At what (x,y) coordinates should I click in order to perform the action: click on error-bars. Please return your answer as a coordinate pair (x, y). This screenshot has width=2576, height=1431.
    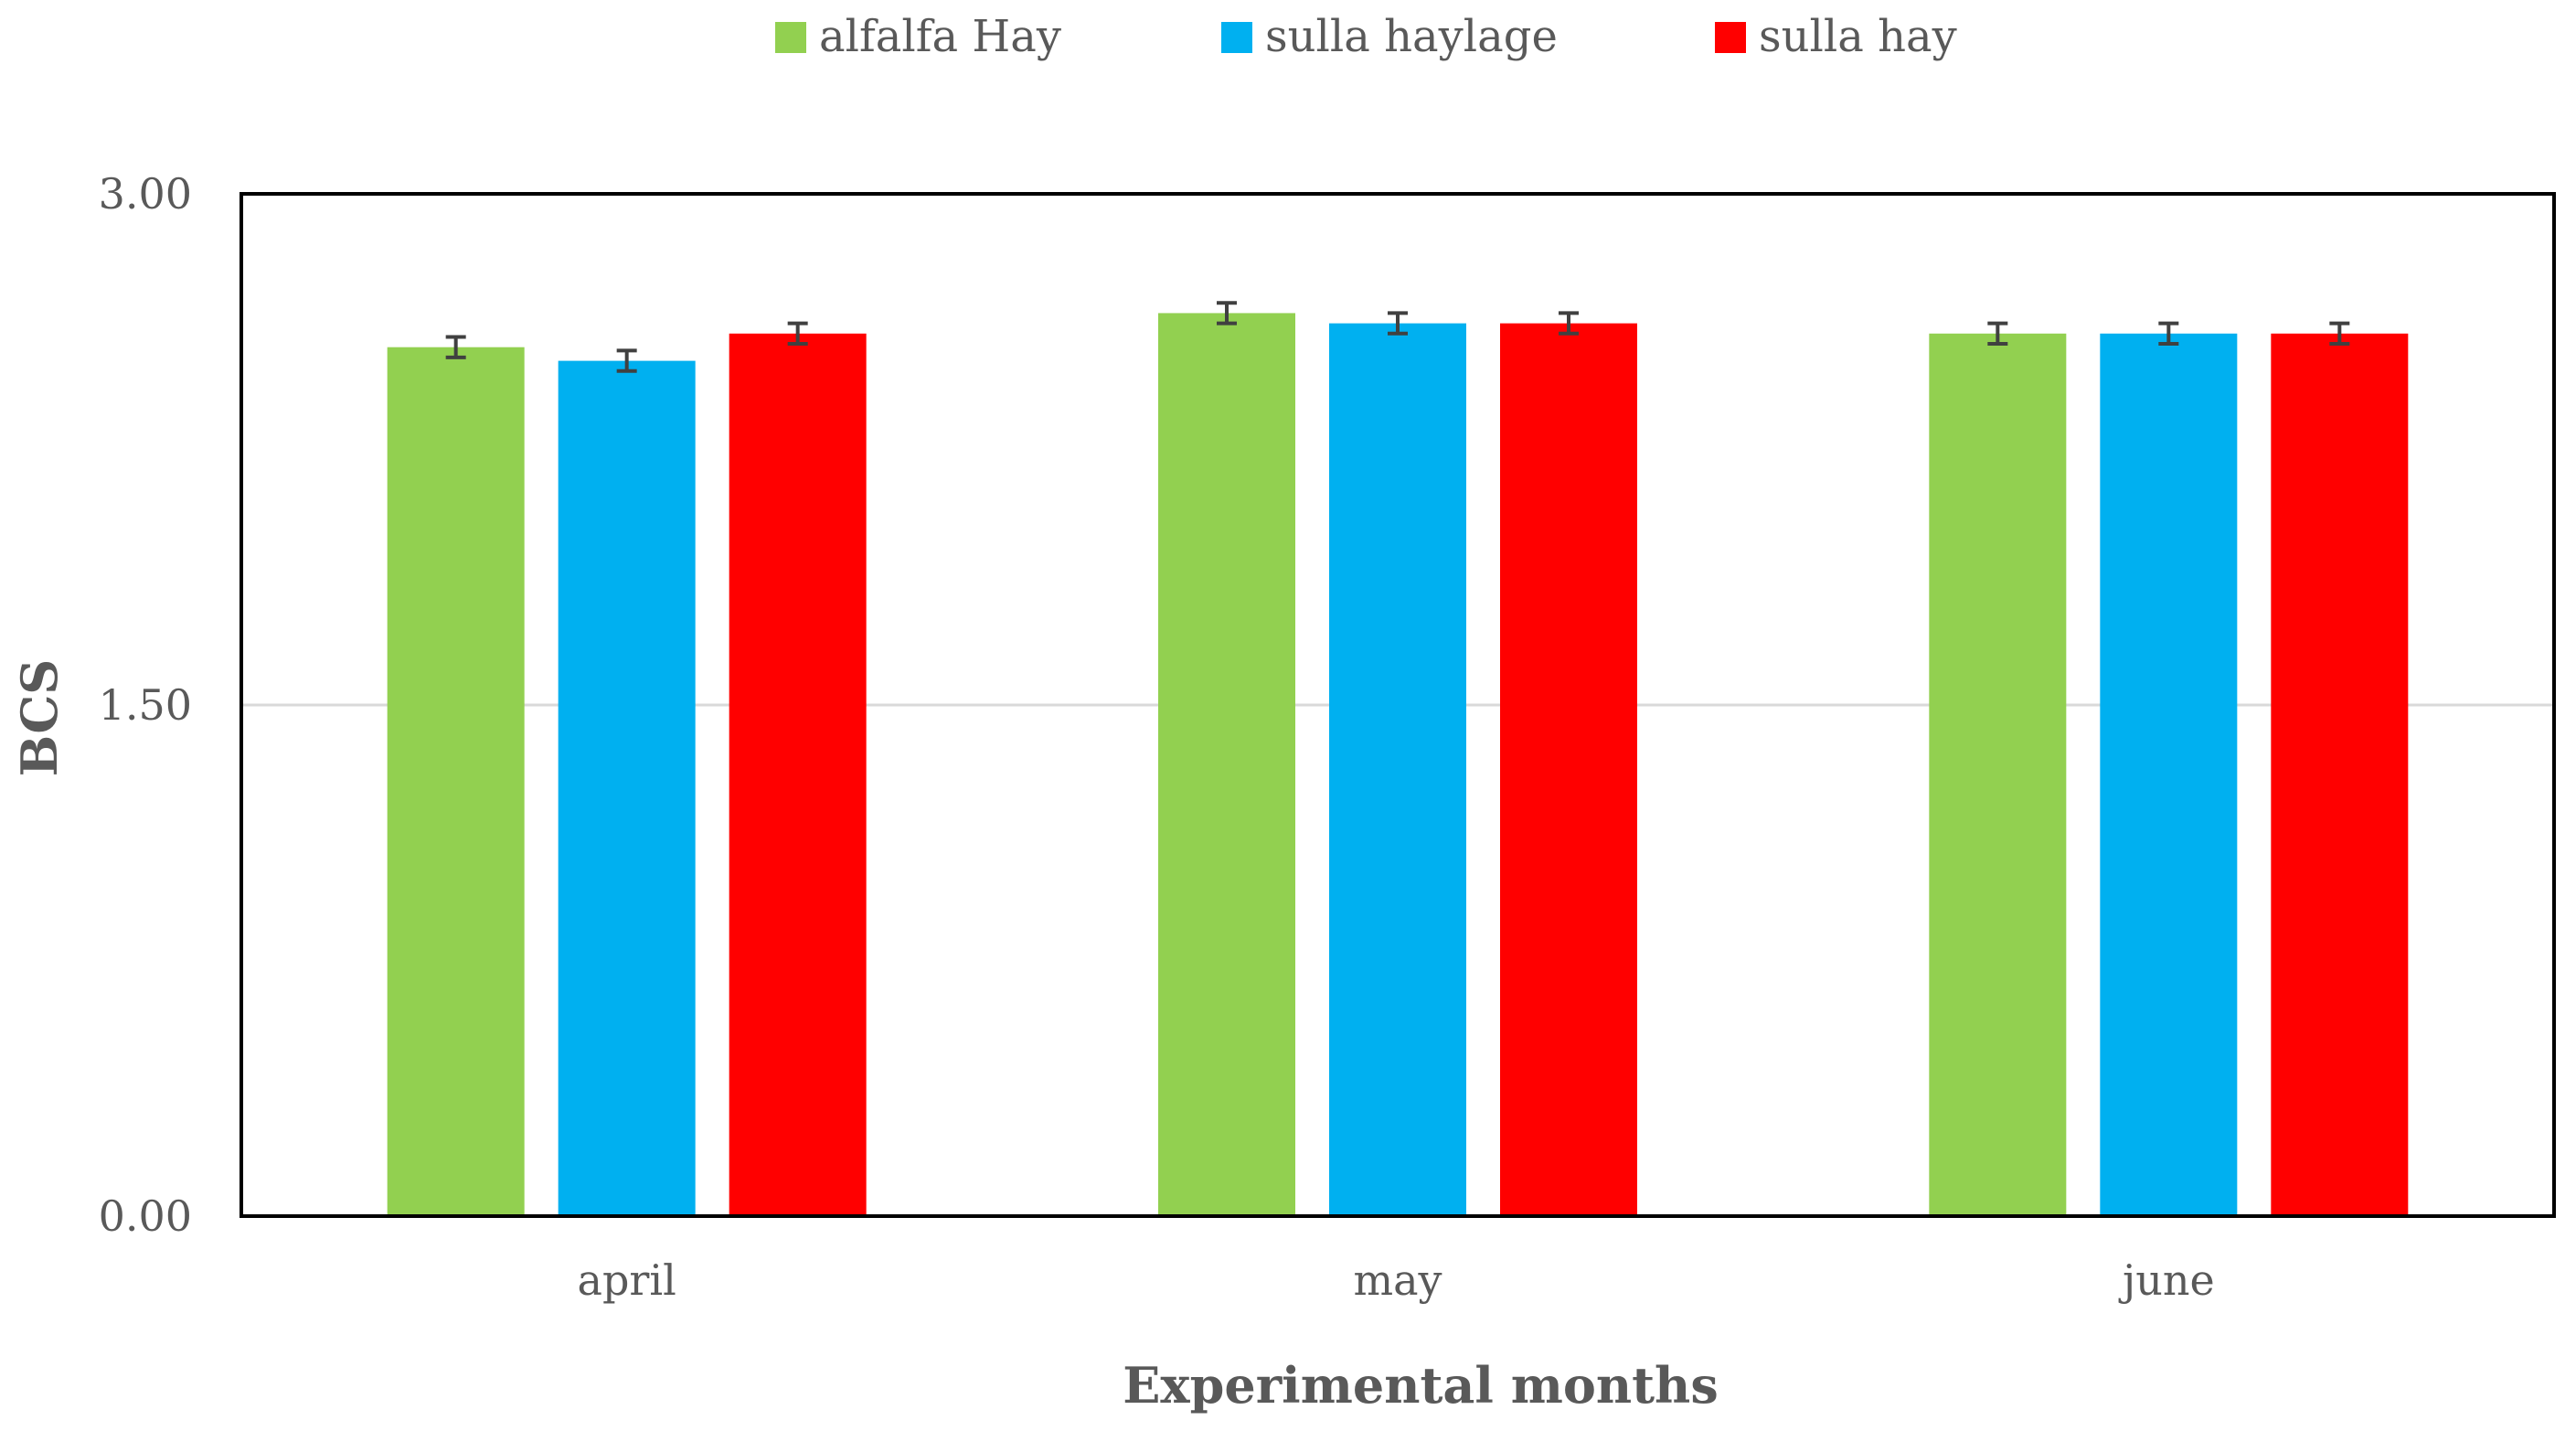
    Looking at the image, I should click on (1397, 337).